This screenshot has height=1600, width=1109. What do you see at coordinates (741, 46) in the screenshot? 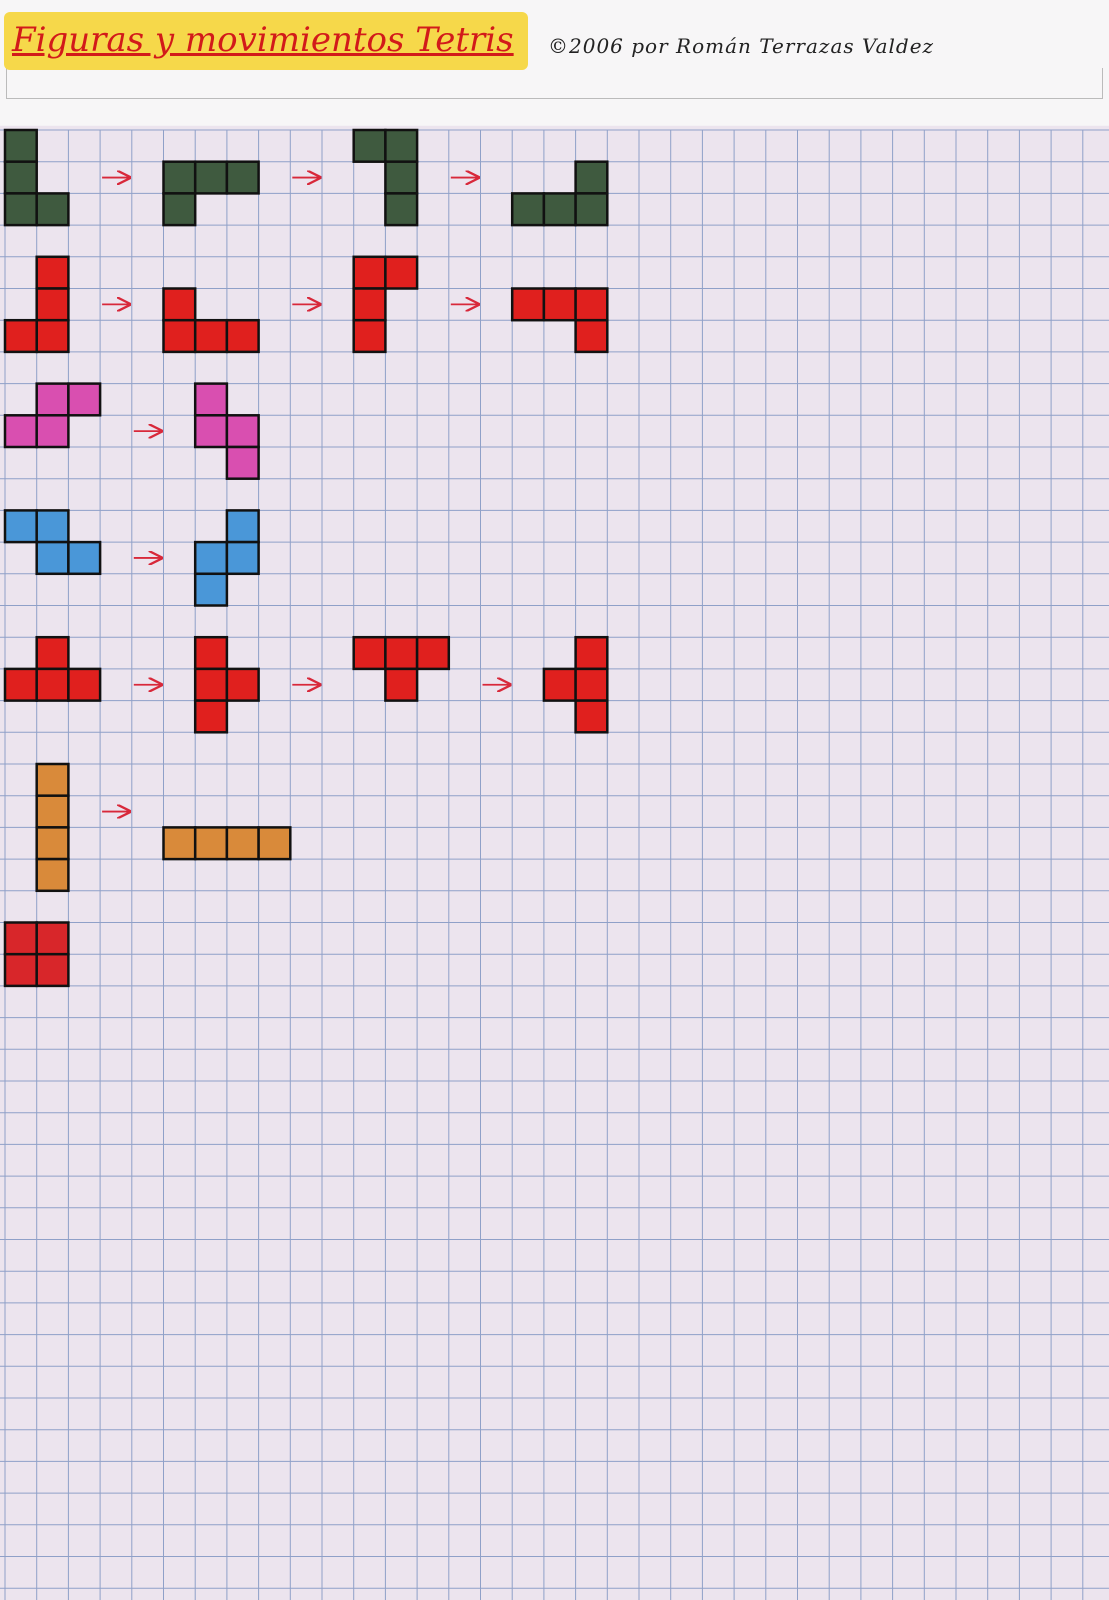
I see `credit: ©2006 por Román Terrazas Valdez` at bounding box center [741, 46].